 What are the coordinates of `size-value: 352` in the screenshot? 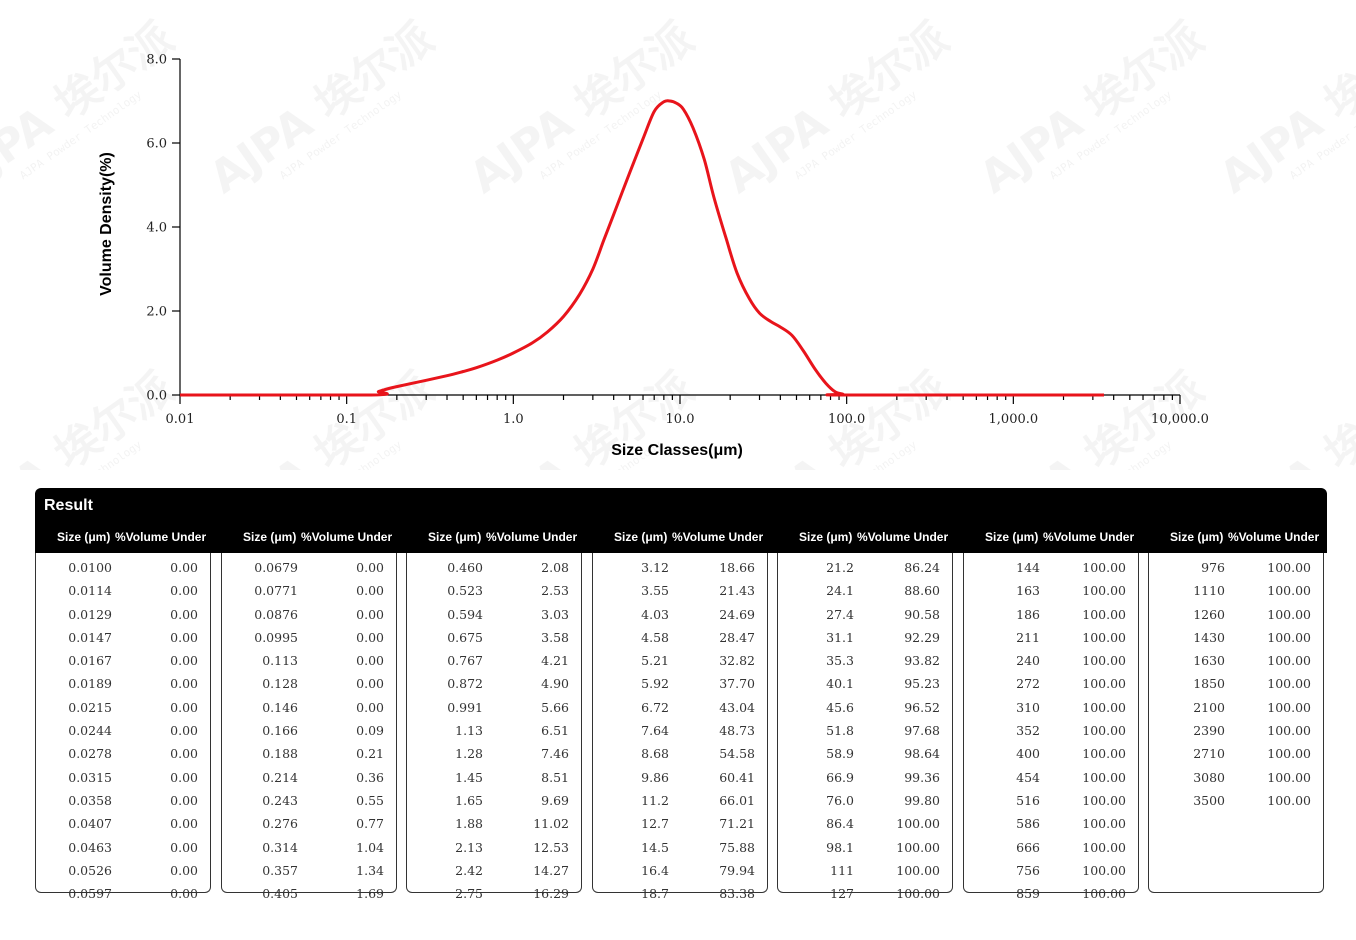 It's located at (1028, 731).